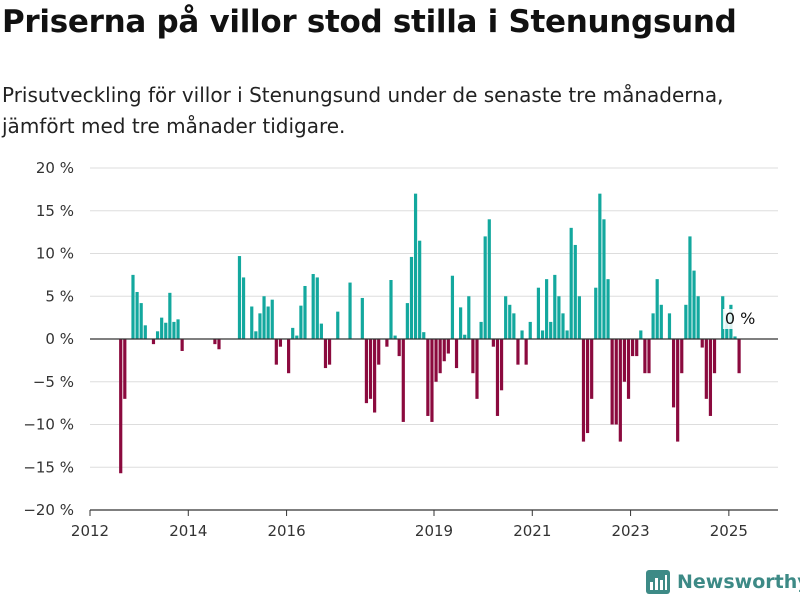  What do you see at coordinates (53, 382) in the screenshot?
I see `y-tick-label: −5 %` at bounding box center [53, 382].